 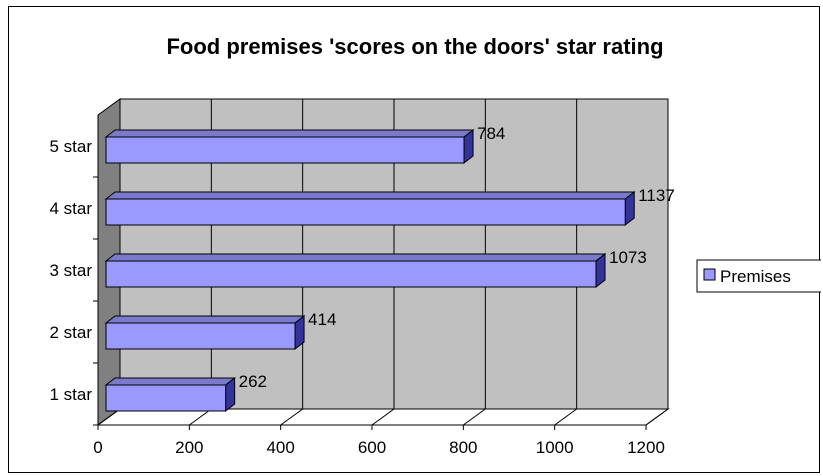 I want to click on legend-box, so click(x=758, y=276).